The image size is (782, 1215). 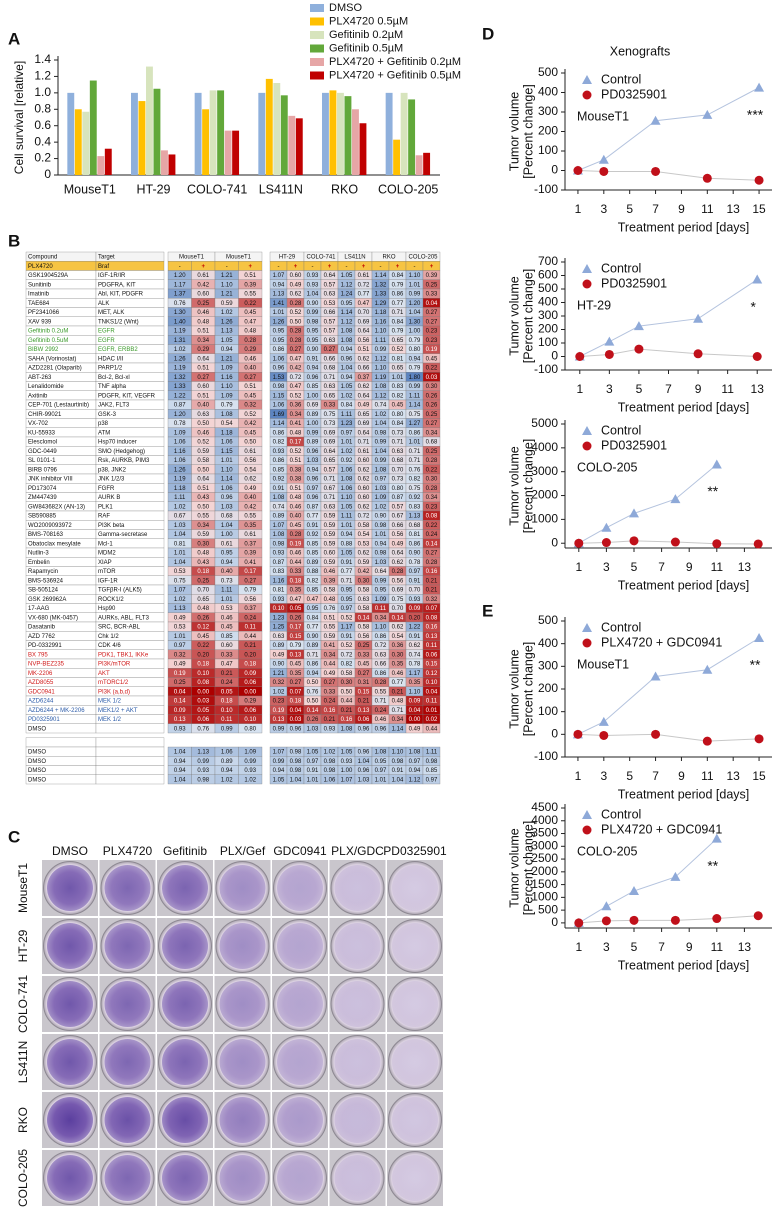 I want to click on table-text: 0.69, so click(x=364, y=424).